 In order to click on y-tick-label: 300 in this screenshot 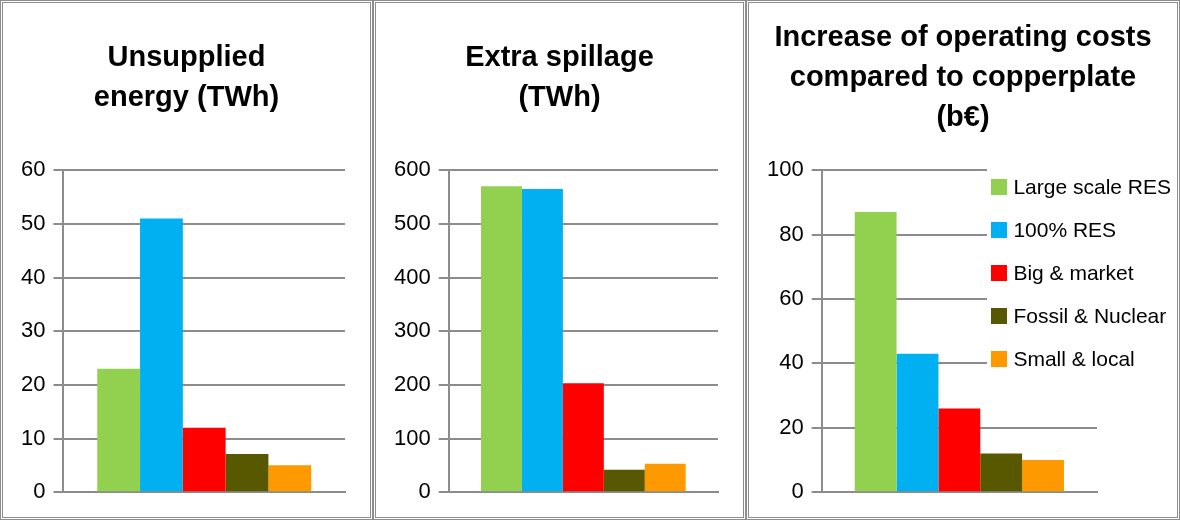, I will do `click(412, 330)`.